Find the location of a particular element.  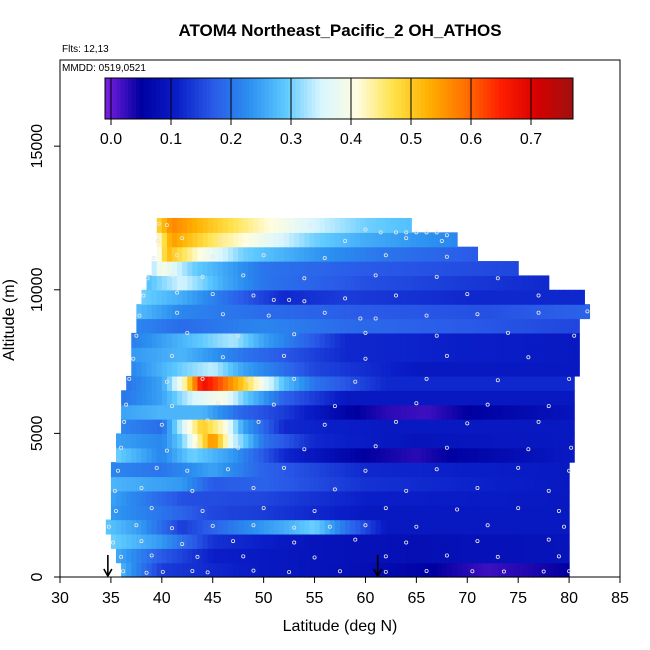

x-tick-label: 30 is located at coordinates (60, 598).